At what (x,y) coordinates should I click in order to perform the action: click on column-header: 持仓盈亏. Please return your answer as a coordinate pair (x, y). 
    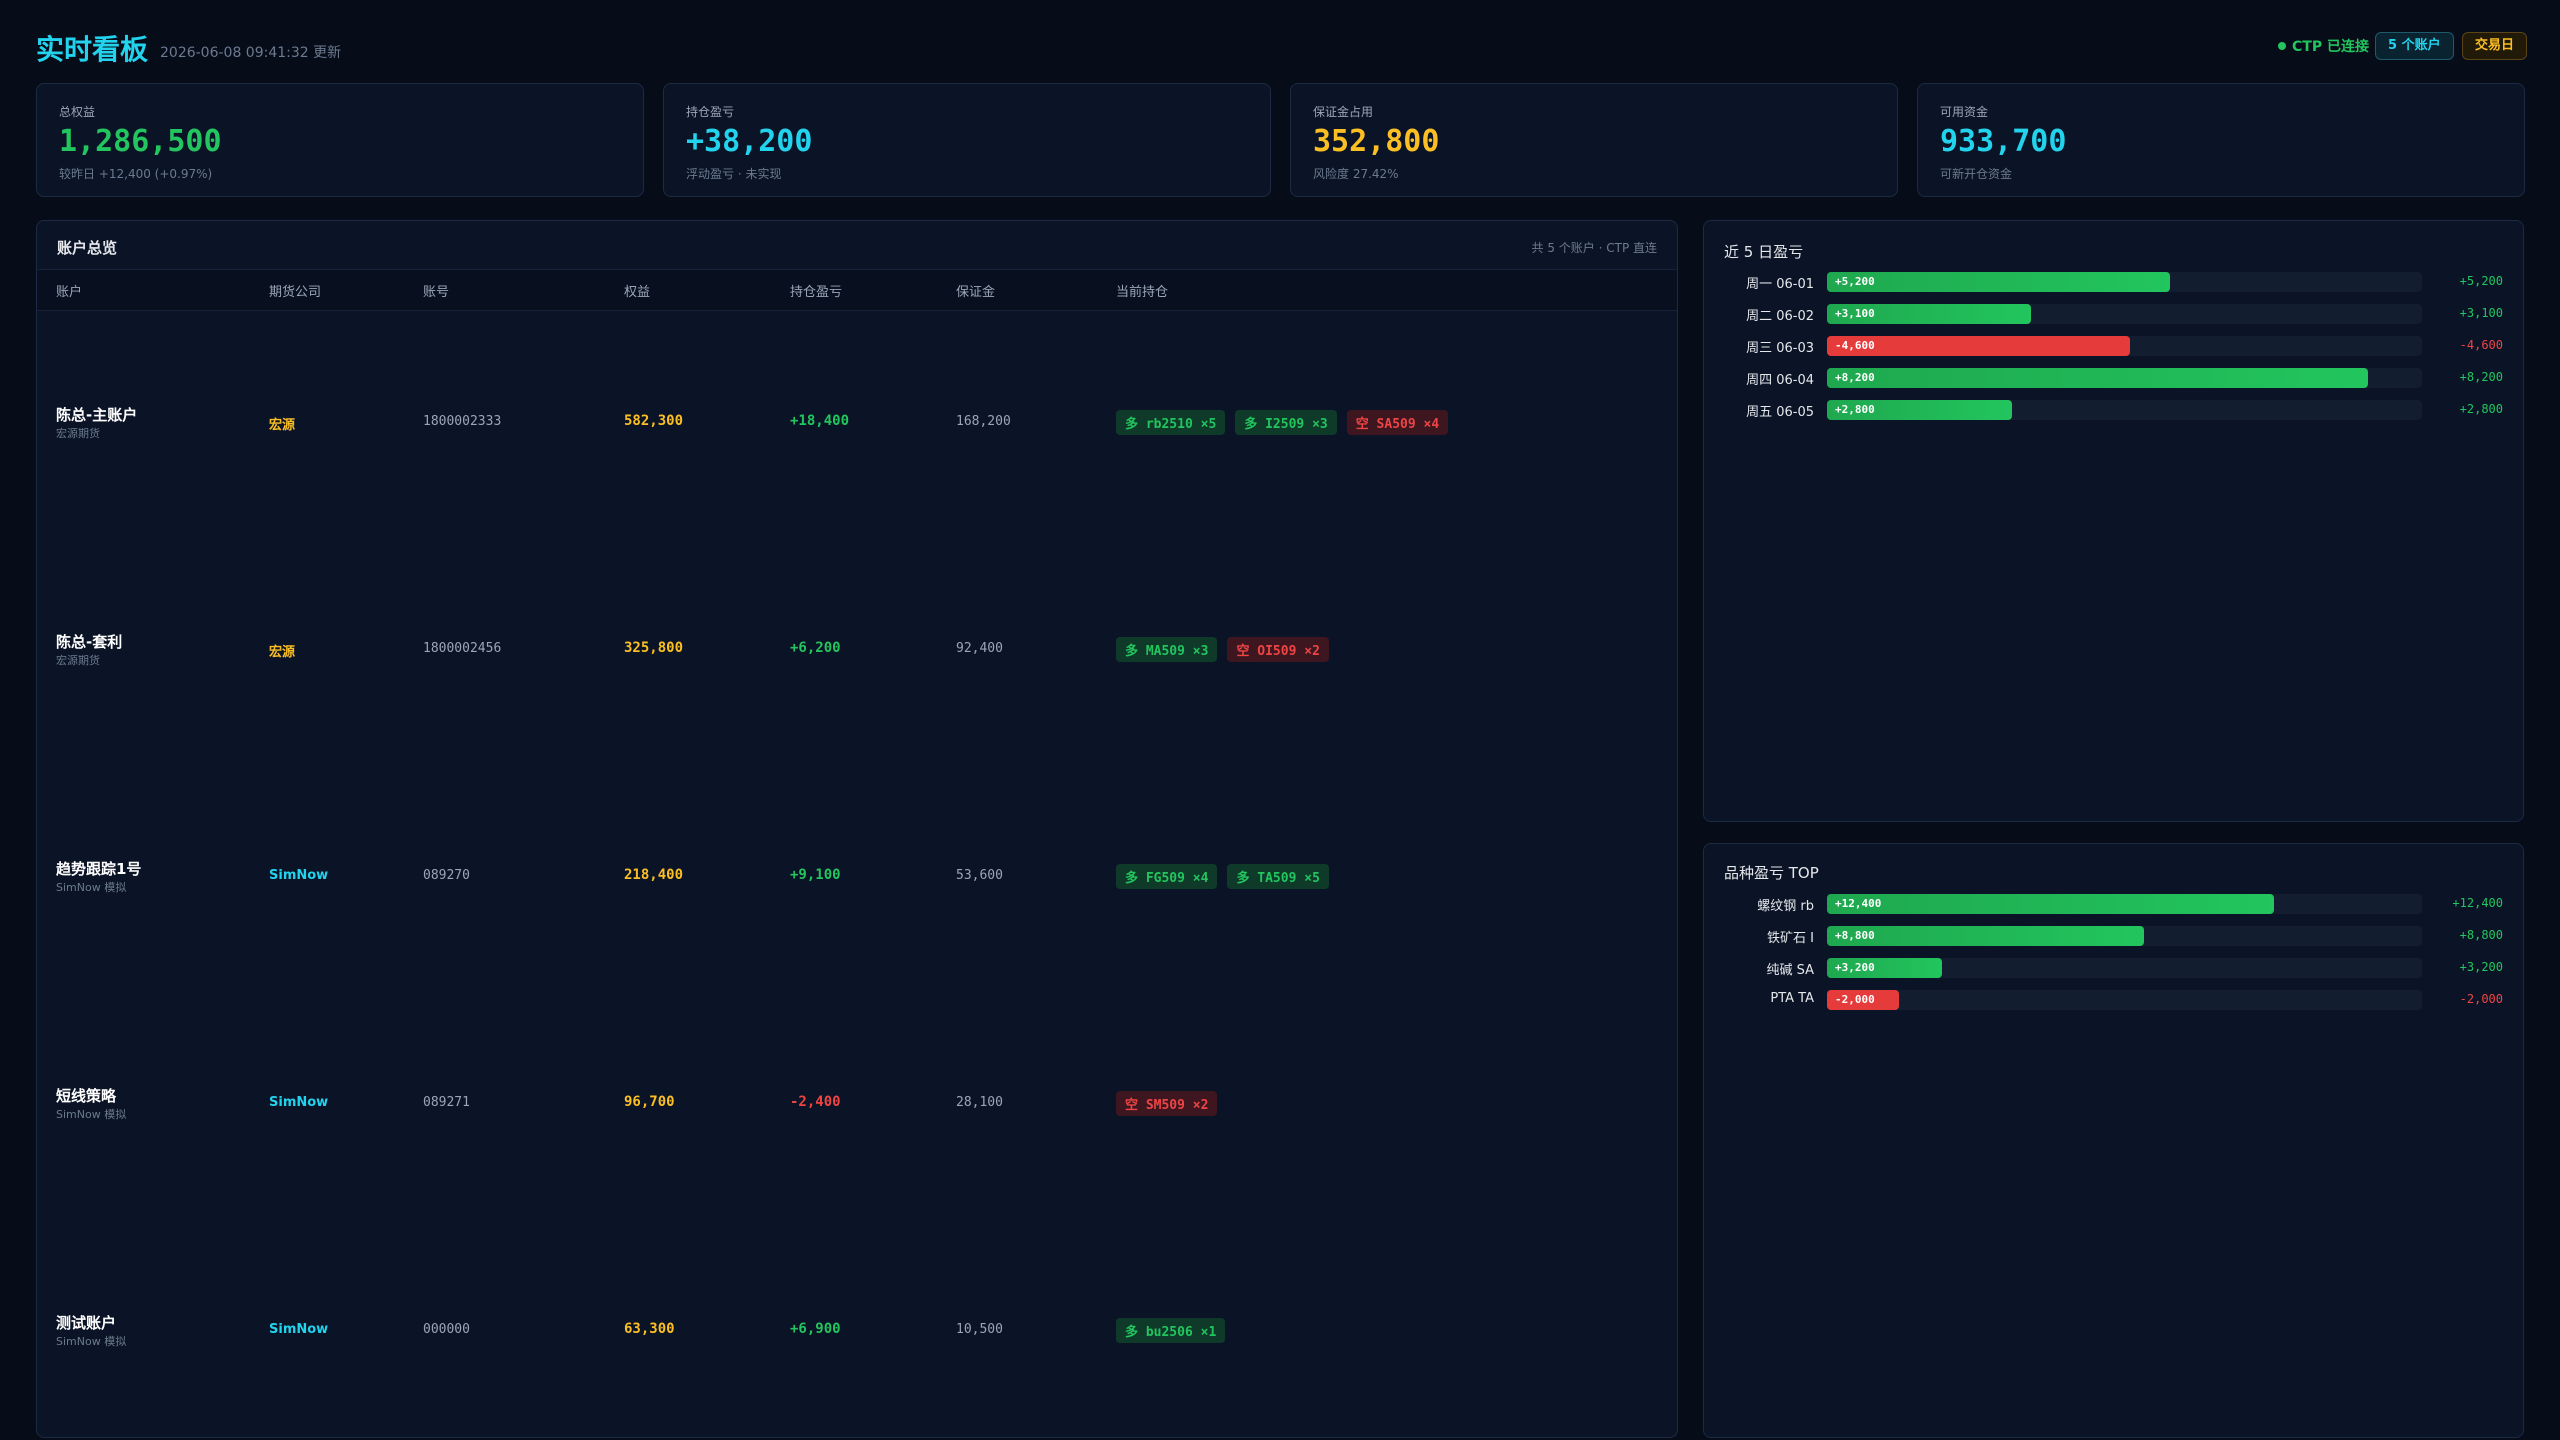
    Looking at the image, I should click on (816, 292).